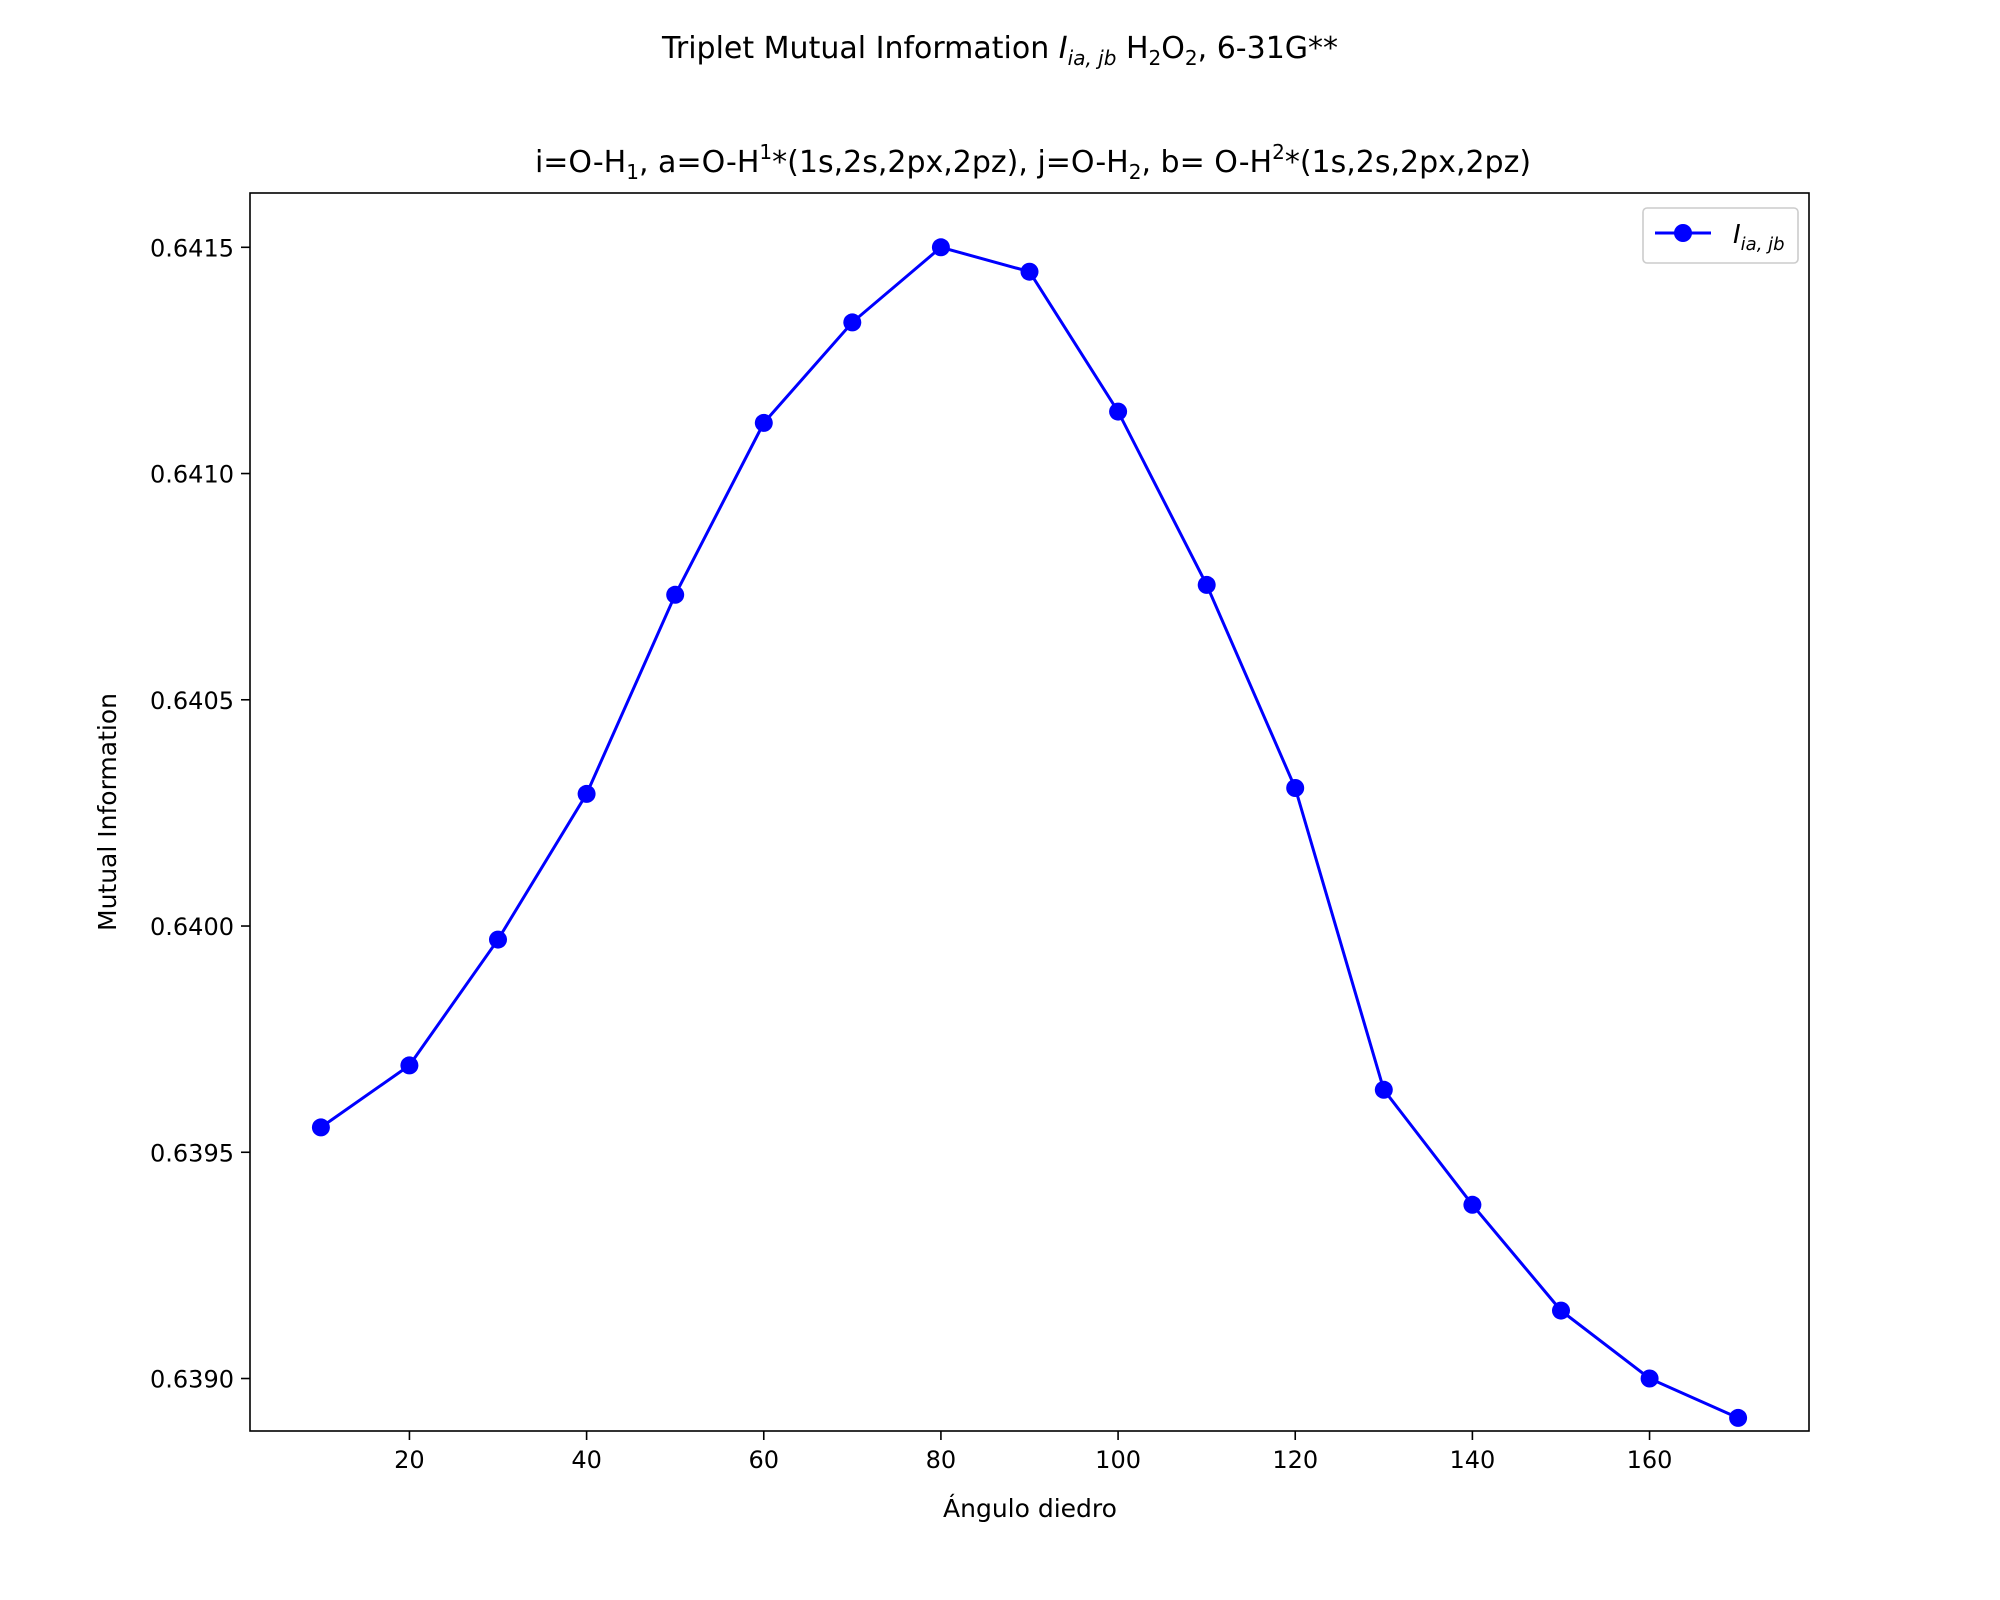  Describe the element at coordinates (192, 927) in the screenshot. I see `y-tick-label: 0.6400` at that location.